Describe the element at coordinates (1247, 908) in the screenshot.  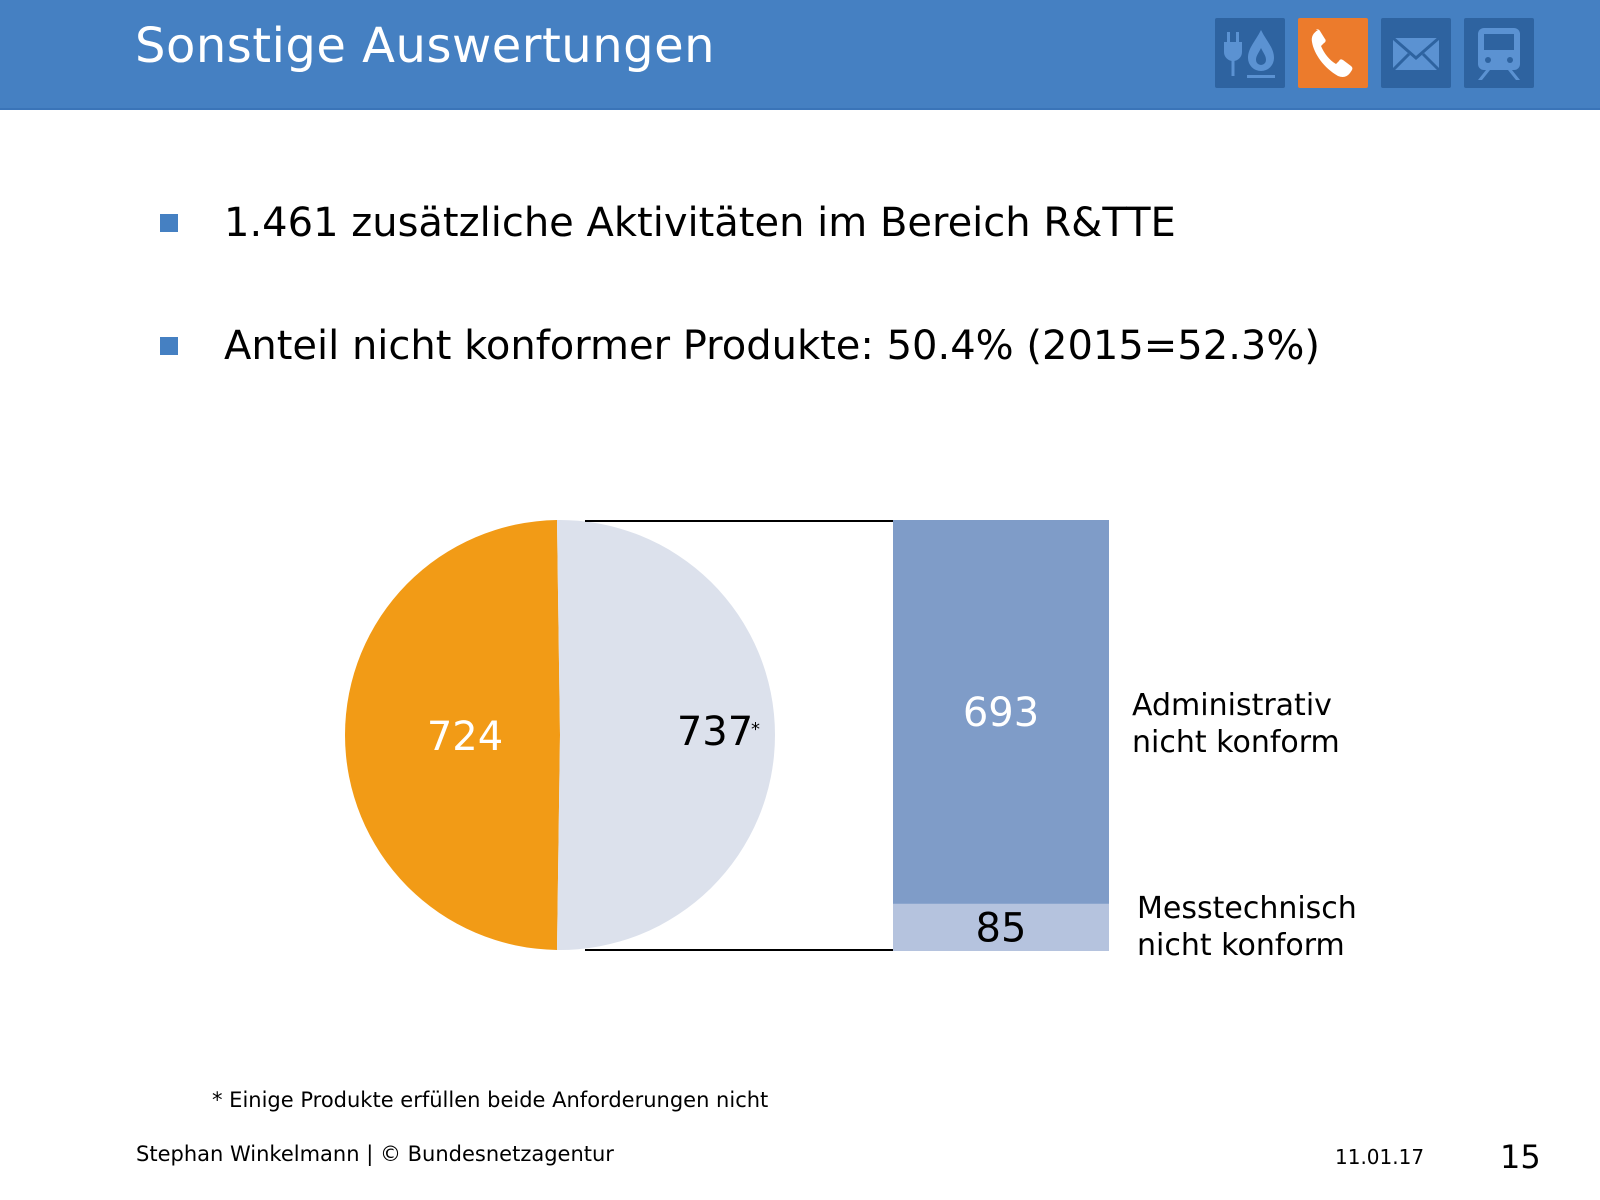
I see `bar-legend-label: Messtechnisch` at that location.